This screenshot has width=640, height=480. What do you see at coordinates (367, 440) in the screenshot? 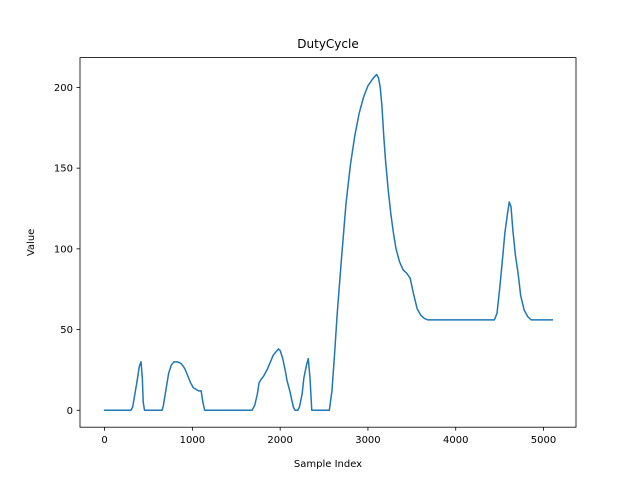
I see `x-tick-label: 3000` at bounding box center [367, 440].